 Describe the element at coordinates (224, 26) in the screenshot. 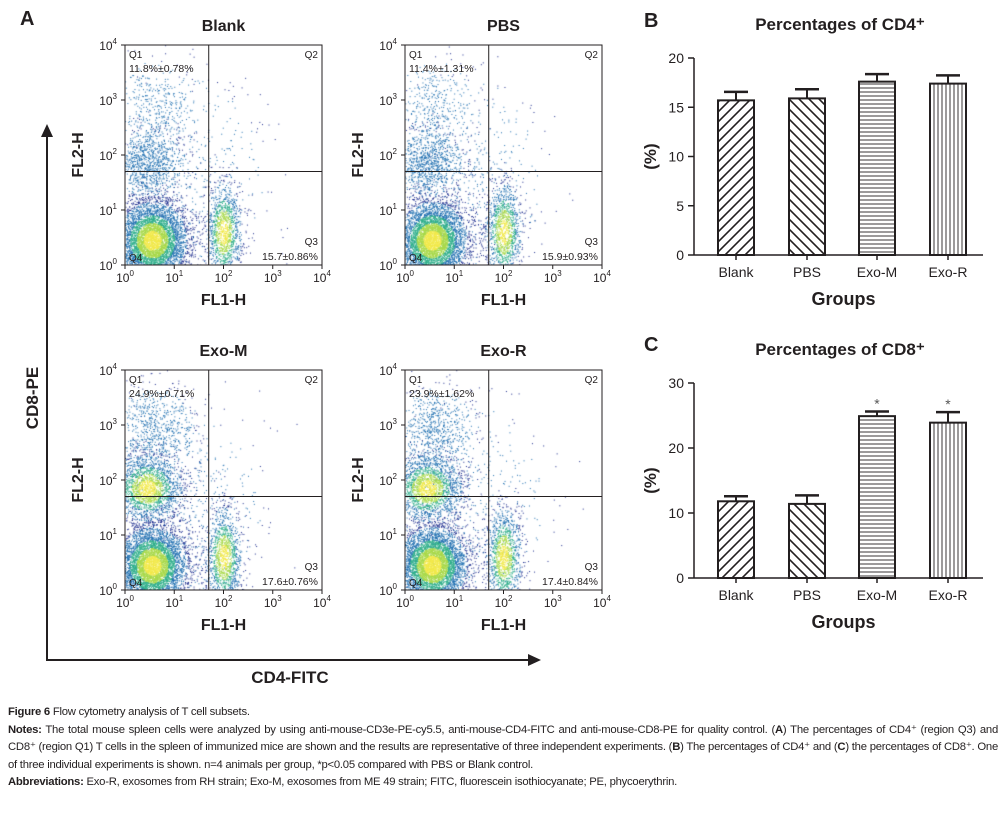

I see `flow-plot-title: Blank` at that location.